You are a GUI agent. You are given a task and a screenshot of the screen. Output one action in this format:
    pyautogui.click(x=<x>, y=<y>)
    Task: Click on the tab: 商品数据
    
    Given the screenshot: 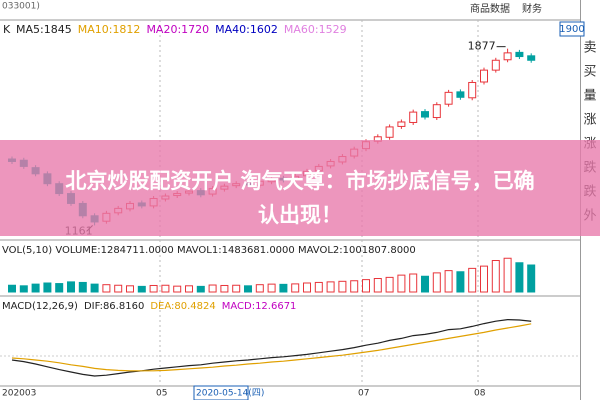 What is the action you would take?
    pyautogui.click(x=490, y=8)
    